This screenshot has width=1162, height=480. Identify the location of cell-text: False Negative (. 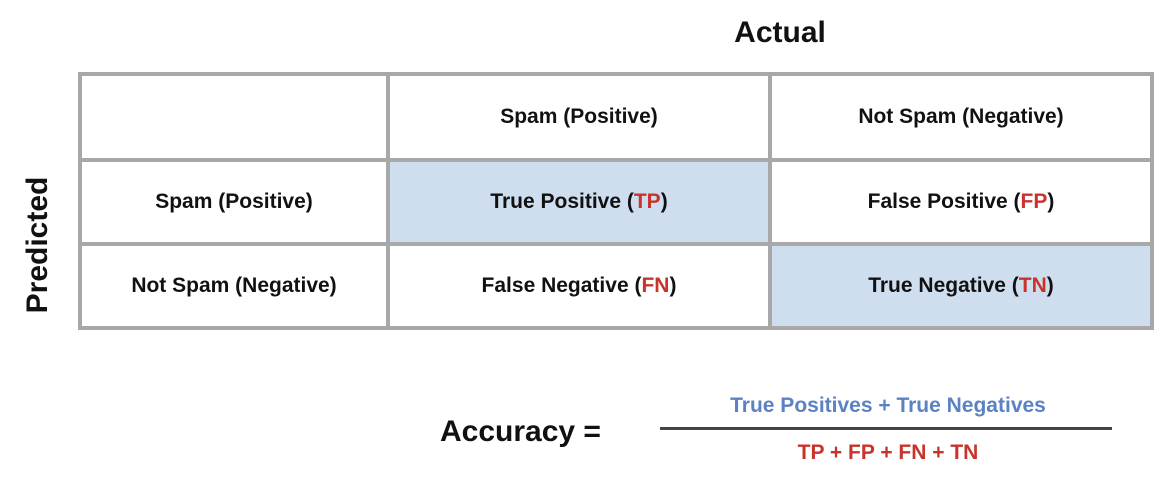
(561, 285).